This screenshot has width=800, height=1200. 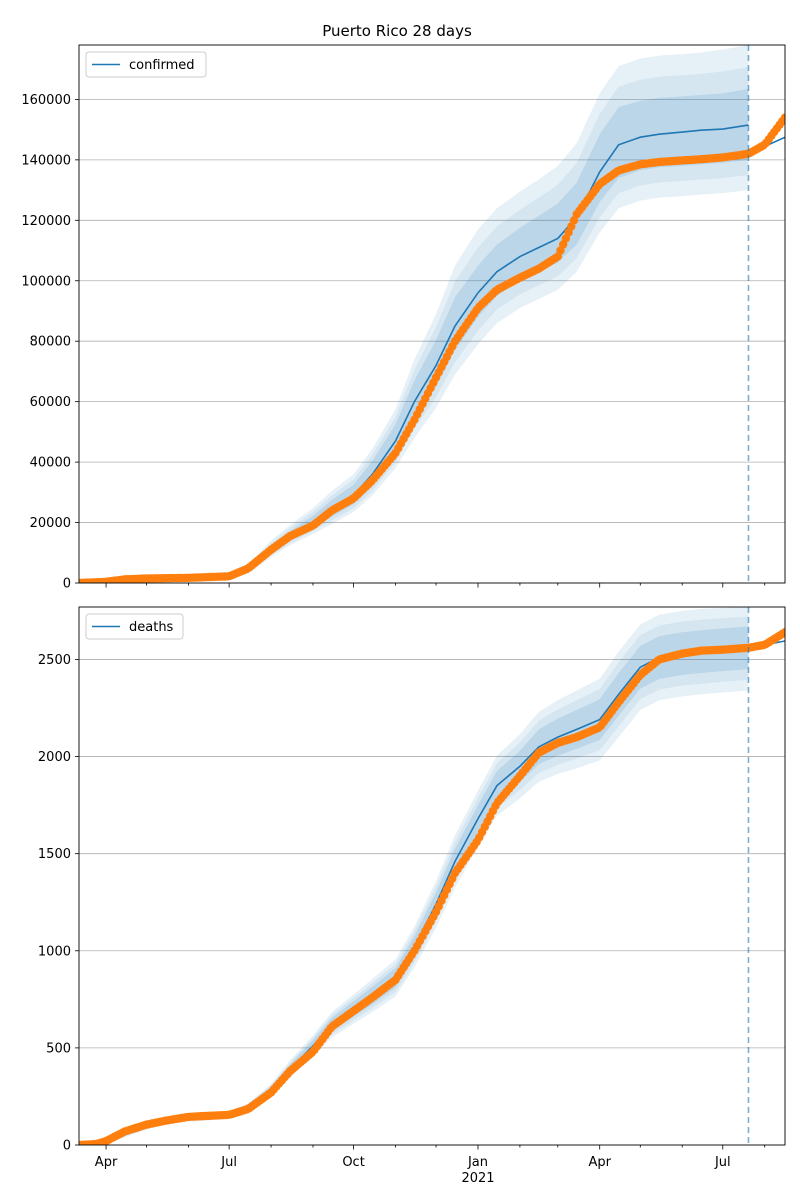 I want to click on y-tick-label: 2500, so click(x=54, y=660).